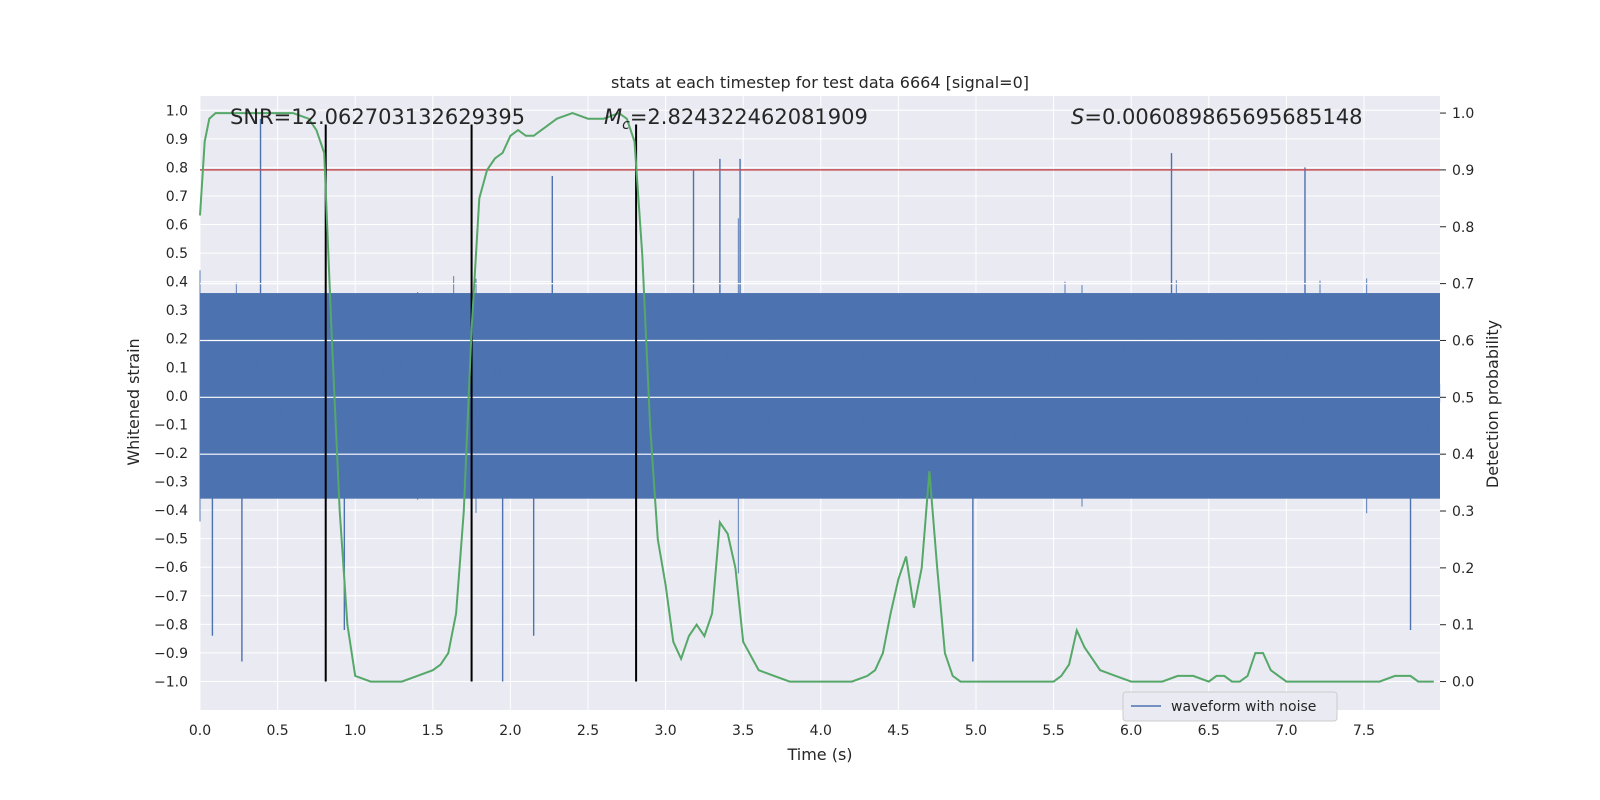 The height and width of the screenshot is (800, 1600). What do you see at coordinates (510, 731) in the screenshot?
I see `x-tick-label: 2.0` at bounding box center [510, 731].